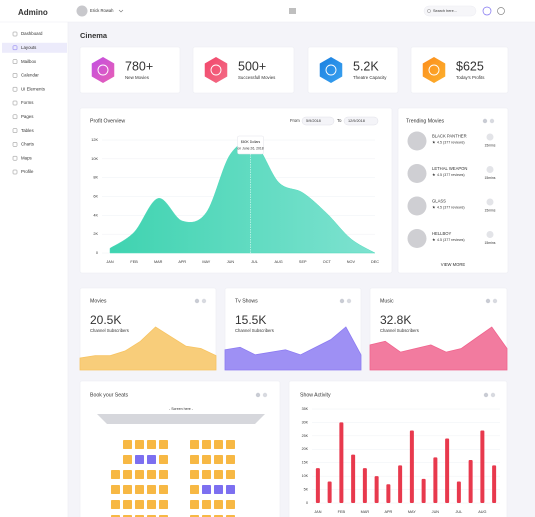 The height and width of the screenshot is (517, 535). What do you see at coordinates (436, 512) in the screenshot?
I see `x-tick-label: JUN` at bounding box center [436, 512].